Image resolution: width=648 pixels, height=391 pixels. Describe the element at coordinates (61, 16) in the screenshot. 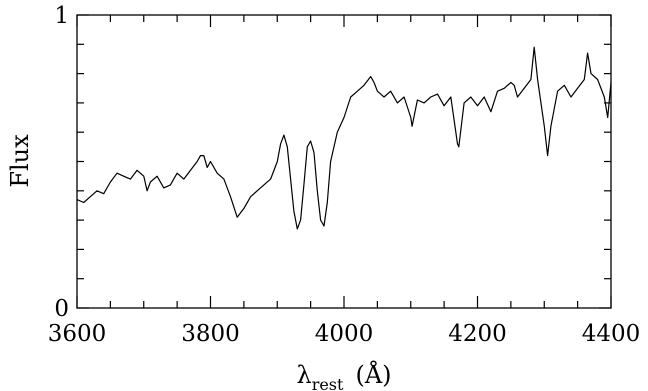

I see `y-tick-label: 1` at that location.